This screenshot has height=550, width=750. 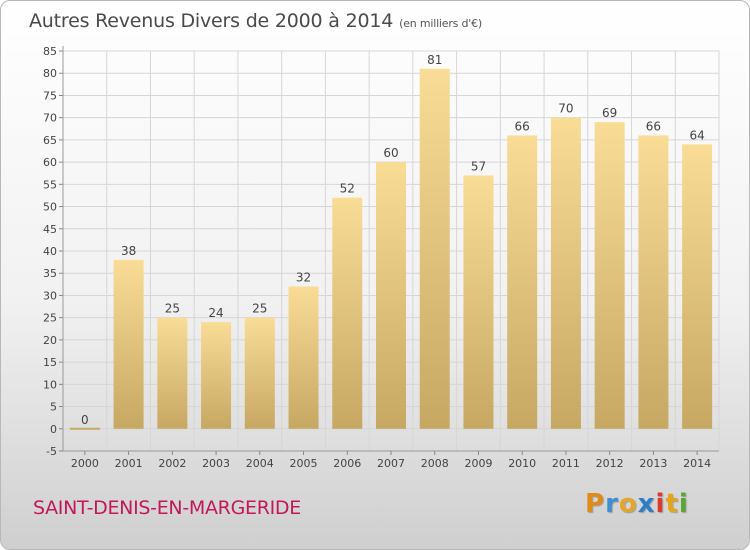 What do you see at coordinates (216, 375) in the screenshot?
I see `bar-2003` at bounding box center [216, 375].